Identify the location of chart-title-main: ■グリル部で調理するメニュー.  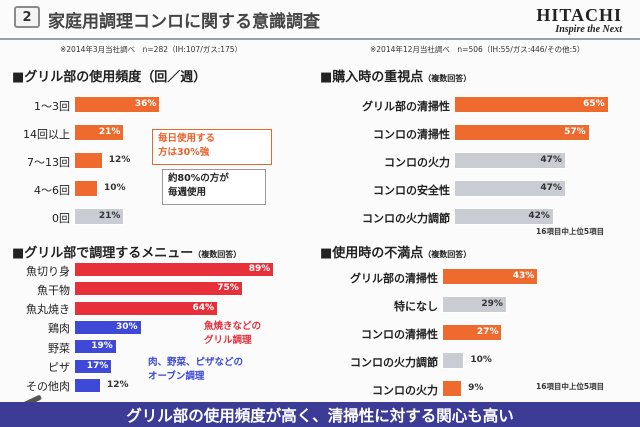
(103, 253).